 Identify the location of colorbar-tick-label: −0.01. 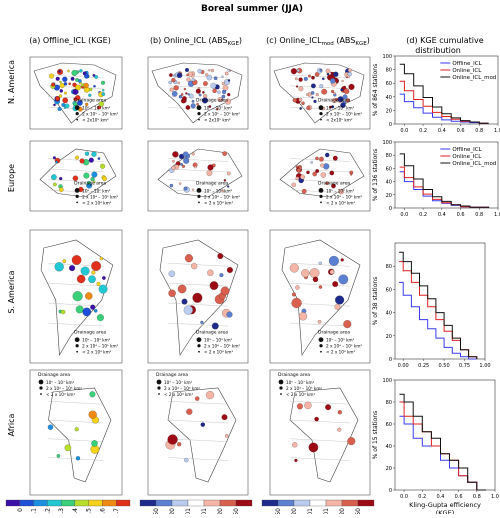
(188, 511).